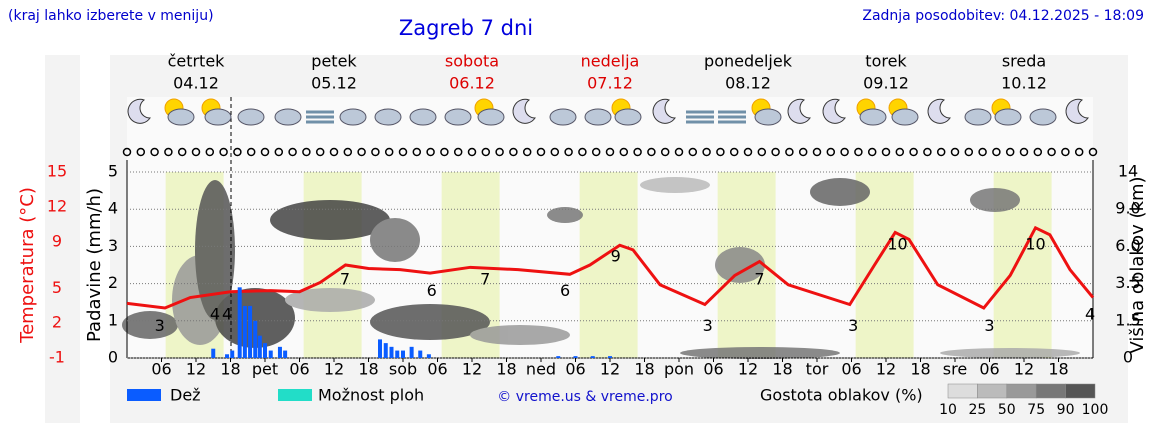 This screenshot has width=1152, height=443. Describe the element at coordinates (610, 83) in the screenshot. I see `day-date: 07.12` at that location.